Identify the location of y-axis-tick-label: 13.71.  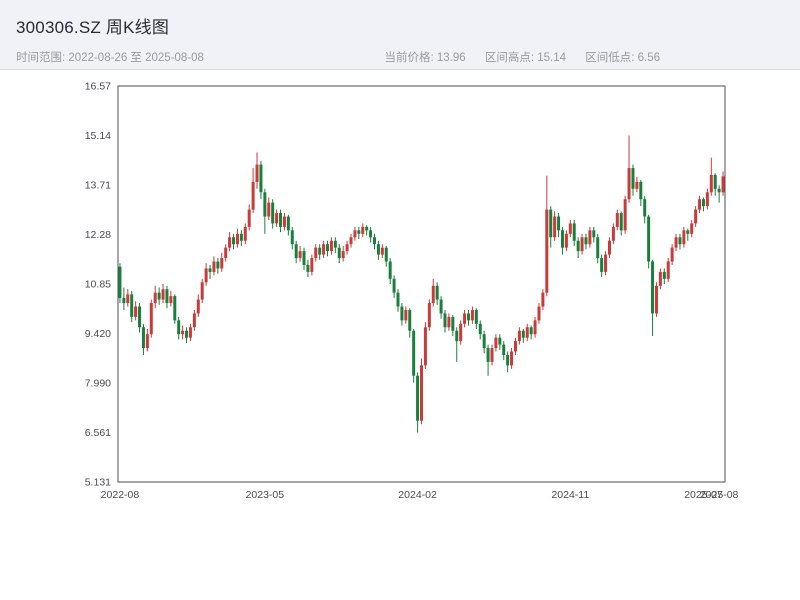
(98, 186).